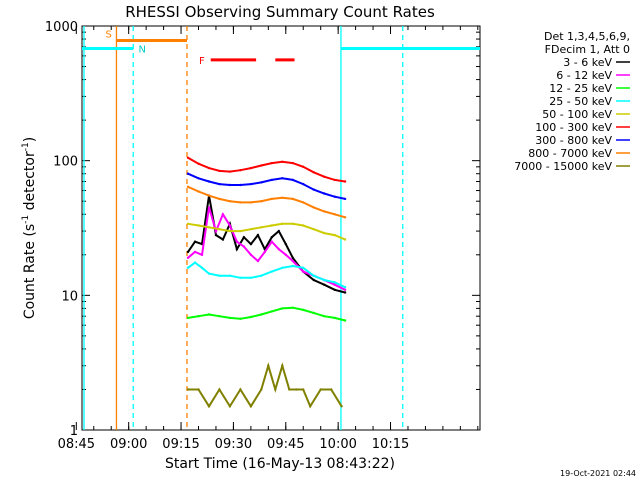 The image size is (640, 480). Describe the element at coordinates (30, 139) in the screenshot. I see `y-label-end: )` at that location.